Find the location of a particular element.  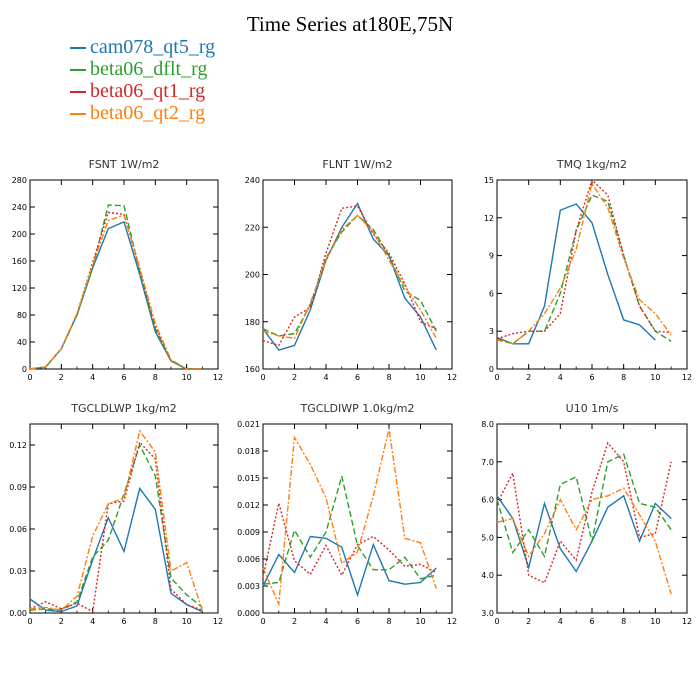

y-tick-label: 3.0 is located at coordinates (487, 613).